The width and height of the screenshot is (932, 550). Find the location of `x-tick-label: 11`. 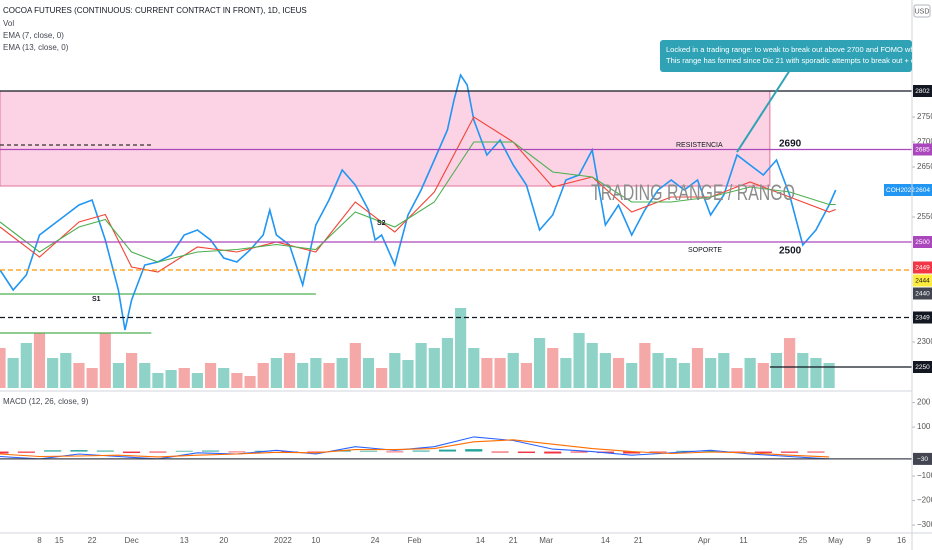

x-tick-label: 11 is located at coordinates (743, 540).